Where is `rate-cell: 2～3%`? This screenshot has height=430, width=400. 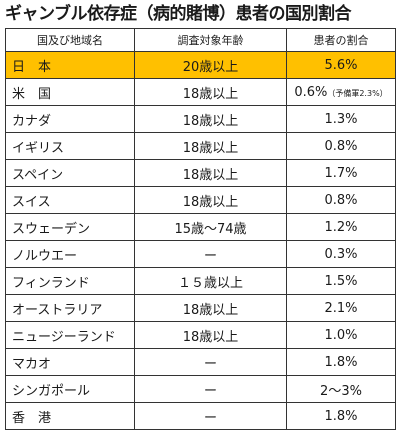 rate-cell: 2～3% is located at coordinates (341, 389).